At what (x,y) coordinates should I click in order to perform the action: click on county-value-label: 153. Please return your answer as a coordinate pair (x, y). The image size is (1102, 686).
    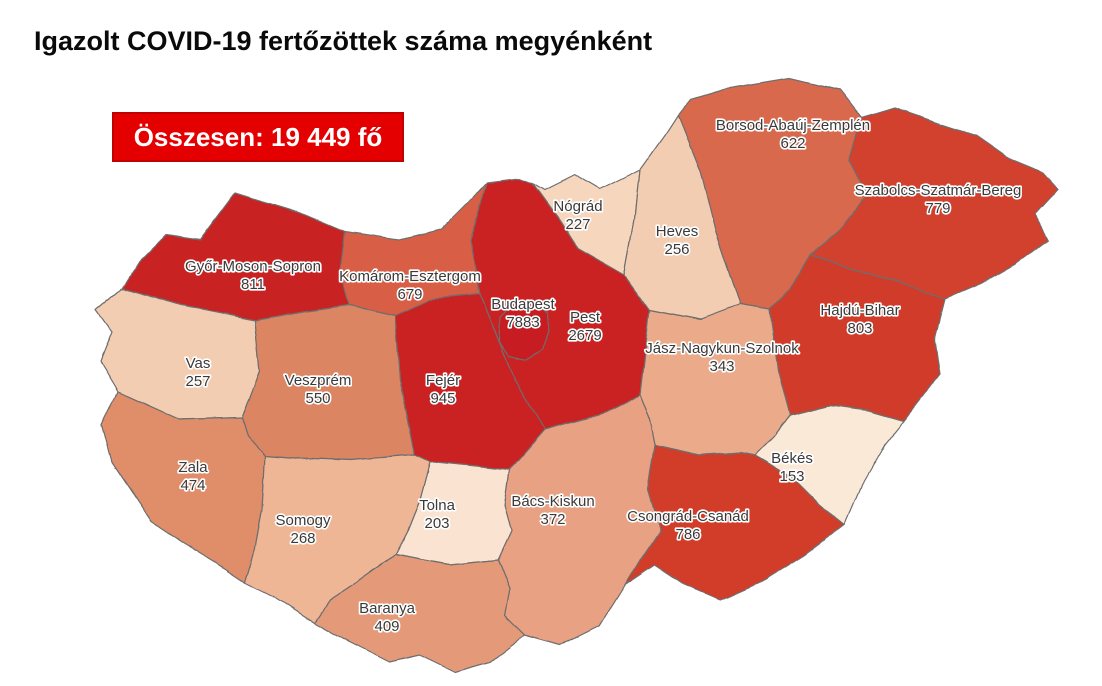
    Looking at the image, I should click on (791, 476).